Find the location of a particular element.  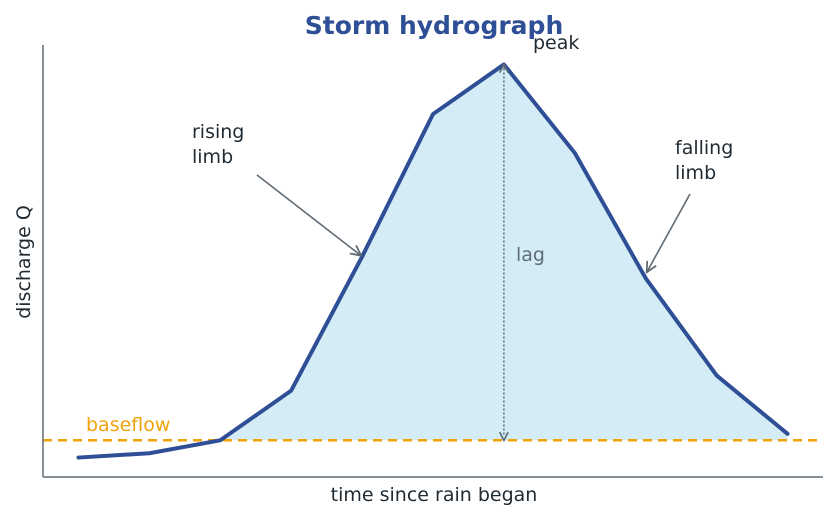

rising-limb-label-line1: rising is located at coordinates (218, 132).